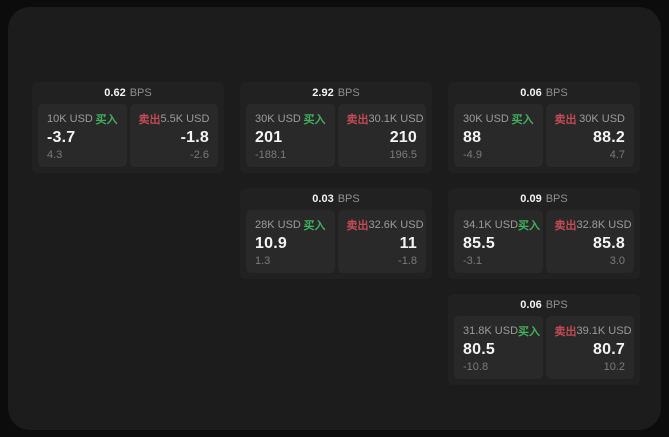 This screenshot has height=437, width=669. I want to click on buy-panel: 34.1K USD 买入 85.5 -3.1, so click(498, 241).